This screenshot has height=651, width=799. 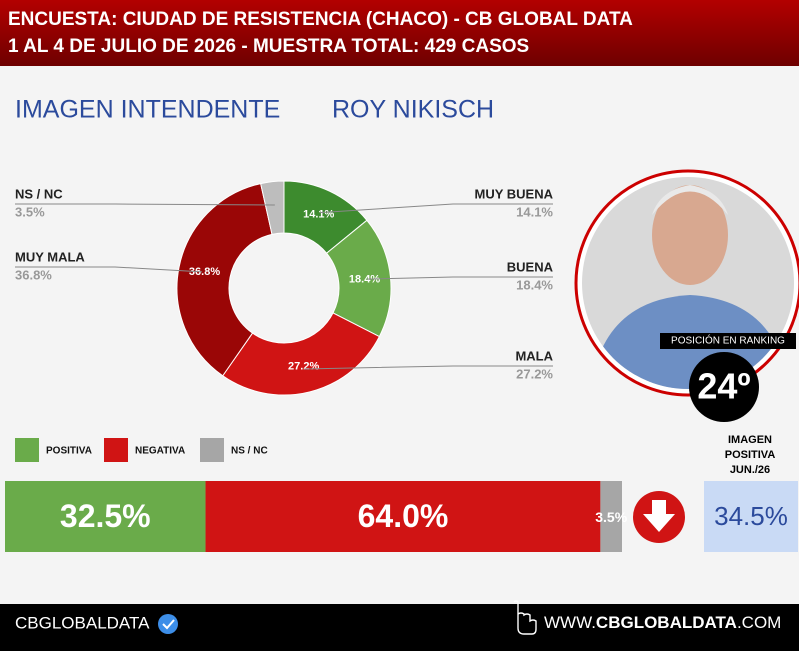 What do you see at coordinates (399, 33) in the screenshot?
I see `header-bar` at bounding box center [399, 33].